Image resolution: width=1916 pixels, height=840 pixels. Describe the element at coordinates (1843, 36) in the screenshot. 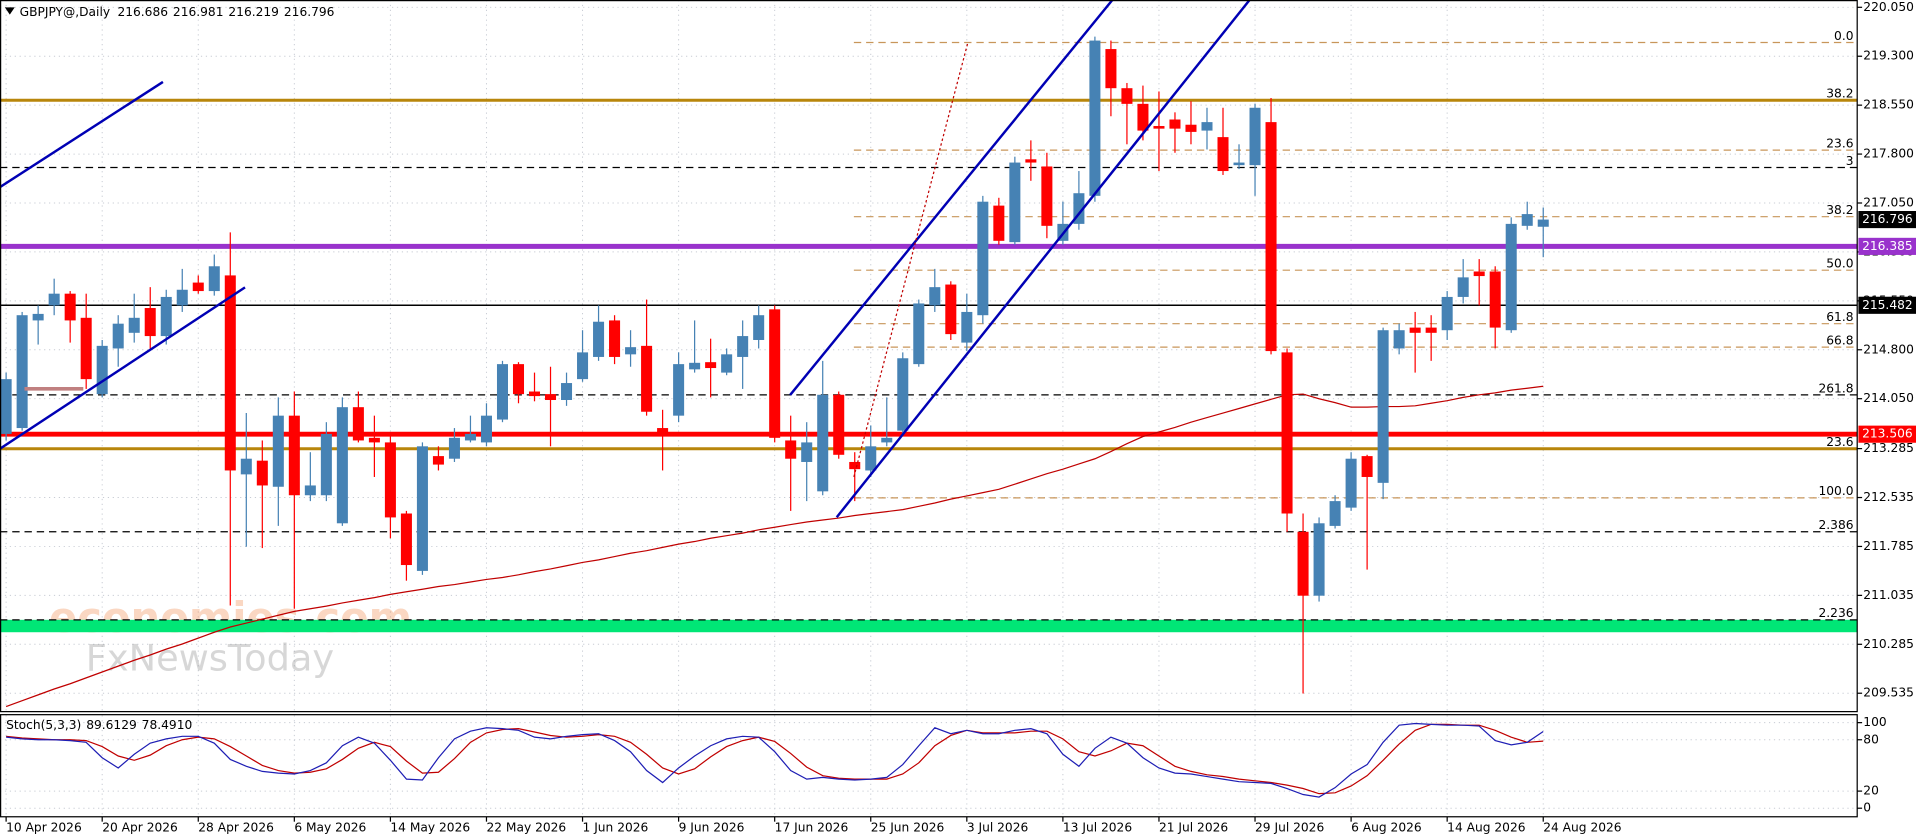

I see `level-label: 0.0` at that location.